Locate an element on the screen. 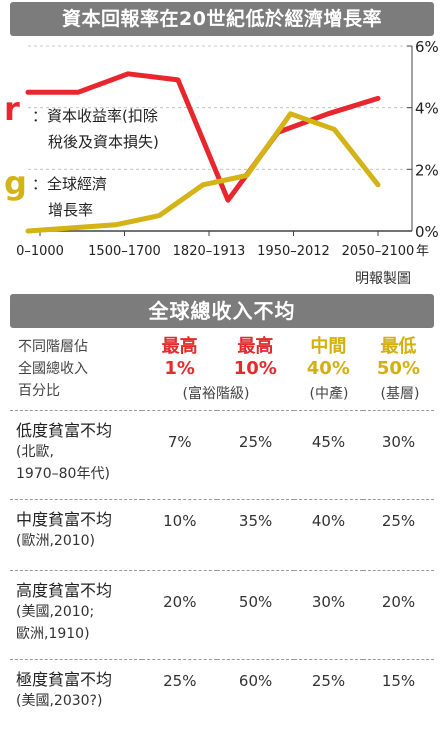 Image resolution: width=444 pixels, height=731 pixels. cell-value: 60% is located at coordinates (255, 675).